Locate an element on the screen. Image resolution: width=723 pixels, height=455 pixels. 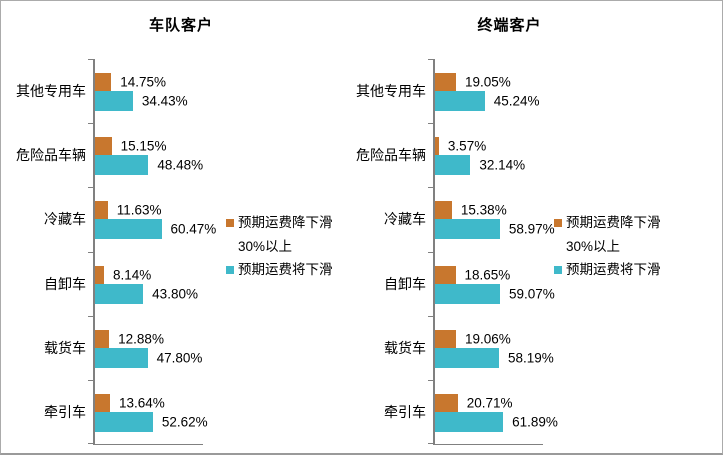
category-band: 牵引车 20.71% 61.89% is located at coordinates (471, 411).